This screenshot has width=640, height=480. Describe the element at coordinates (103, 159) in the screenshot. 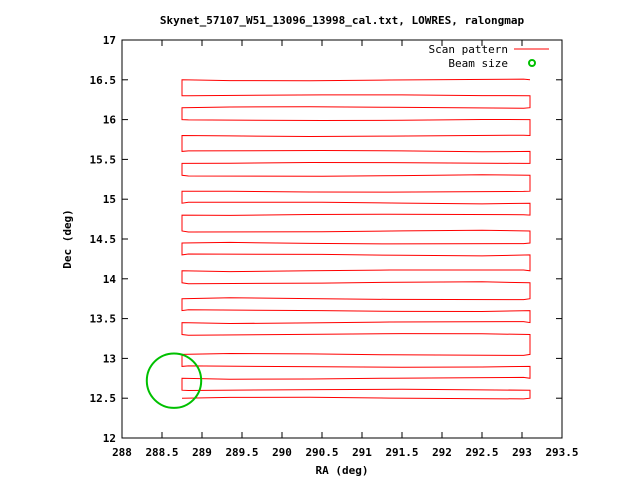

I see `y-tick-label: 15.5` at that location.